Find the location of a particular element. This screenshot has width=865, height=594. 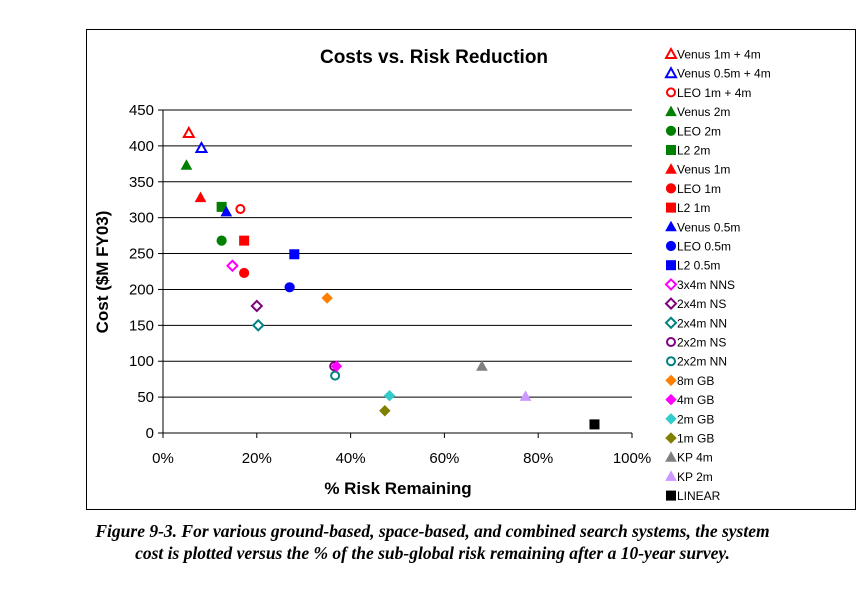

y-tick-label: 400 is located at coordinates (141, 146).